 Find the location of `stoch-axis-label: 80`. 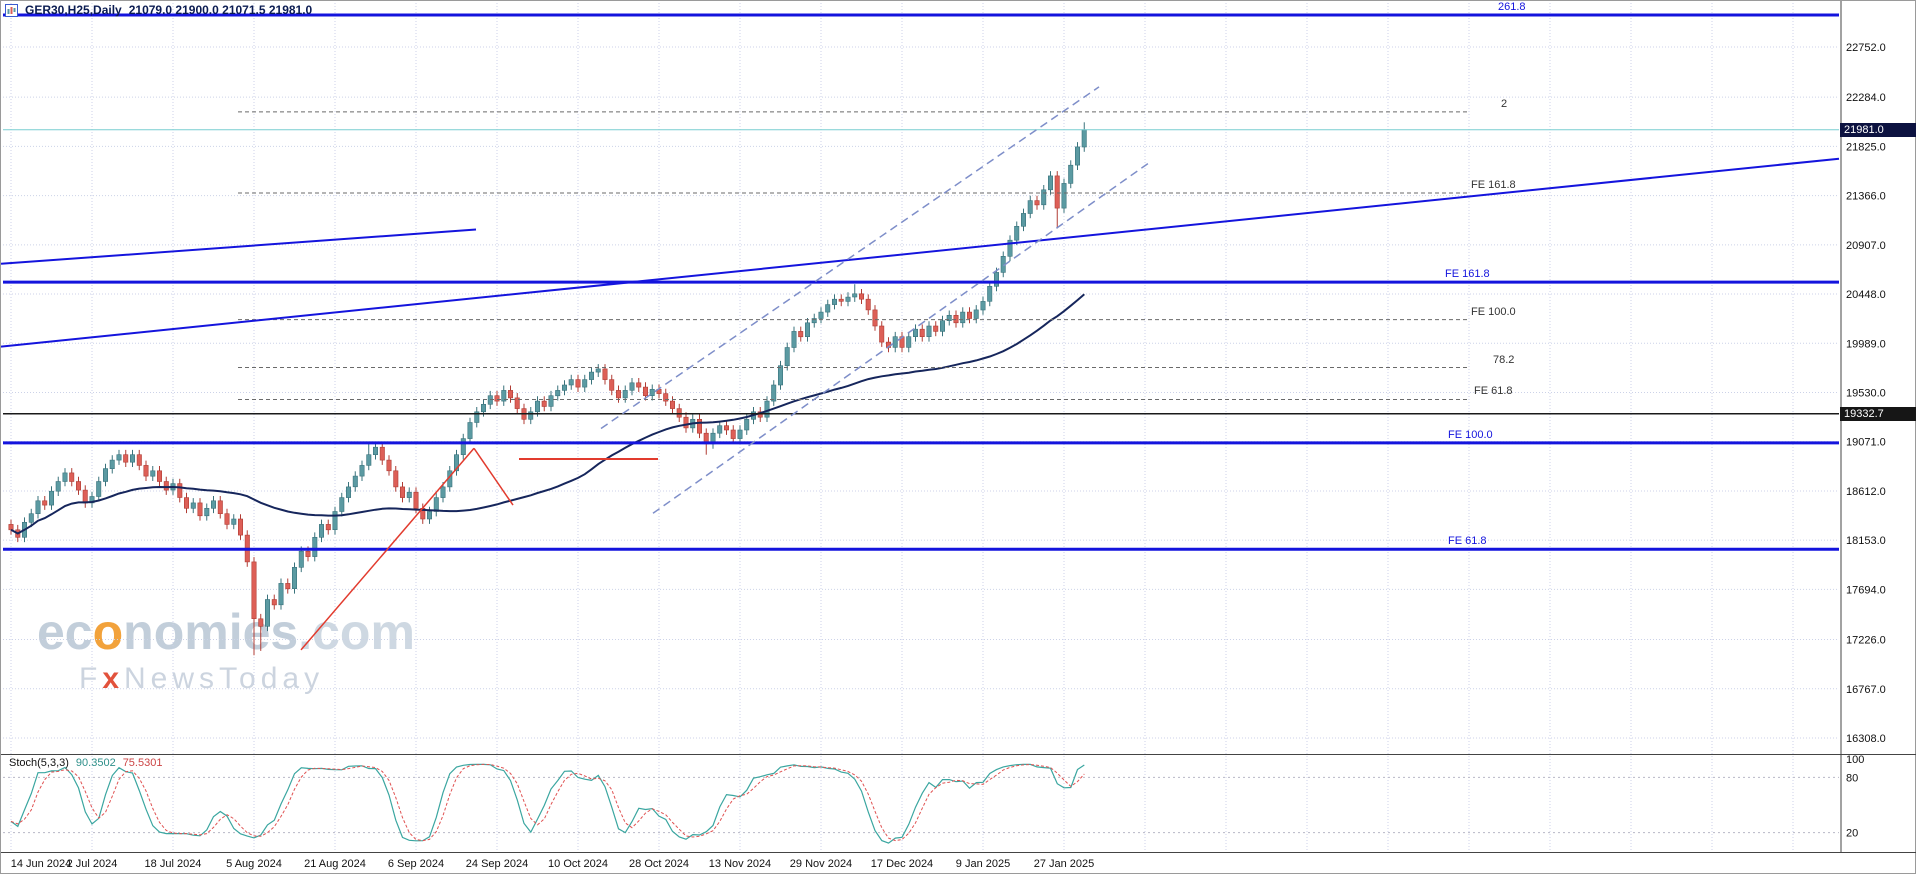

stoch-axis-label: 80 is located at coordinates (1852, 778).